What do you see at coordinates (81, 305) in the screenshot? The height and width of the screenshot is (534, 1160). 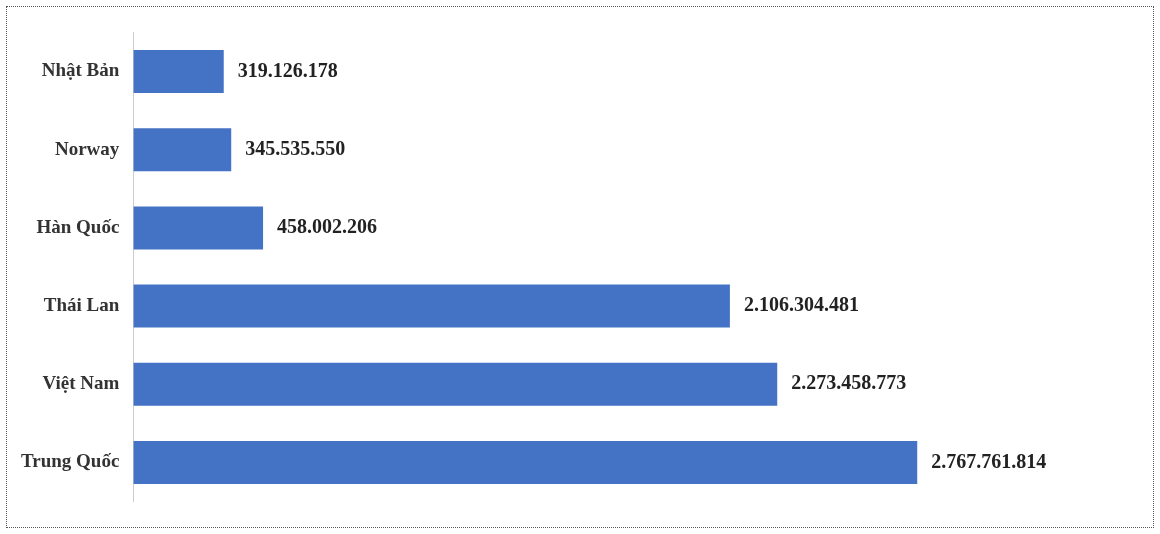 I see `y-tick-label: Thái Lan` at bounding box center [81, 305].